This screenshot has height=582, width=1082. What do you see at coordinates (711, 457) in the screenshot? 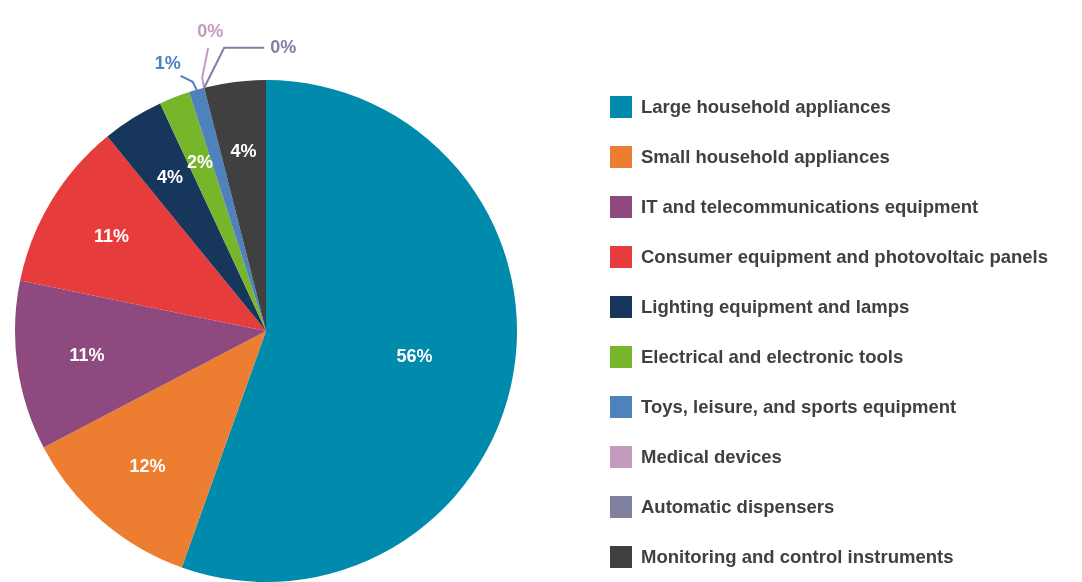
I see `legend-label: Medical devices` at bounding box center [711, 457].